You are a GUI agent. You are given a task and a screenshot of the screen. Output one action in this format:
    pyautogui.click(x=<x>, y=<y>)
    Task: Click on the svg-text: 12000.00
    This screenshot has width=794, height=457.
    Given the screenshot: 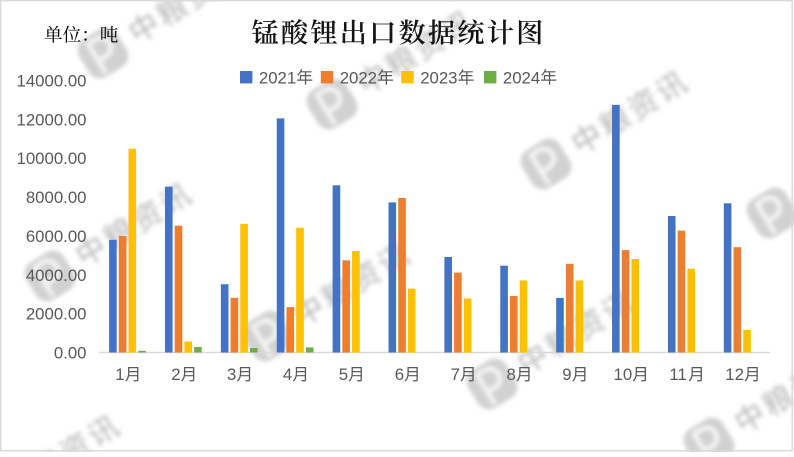 What is the action you would take?
    pyautogui.click(x=52, y=119)
    